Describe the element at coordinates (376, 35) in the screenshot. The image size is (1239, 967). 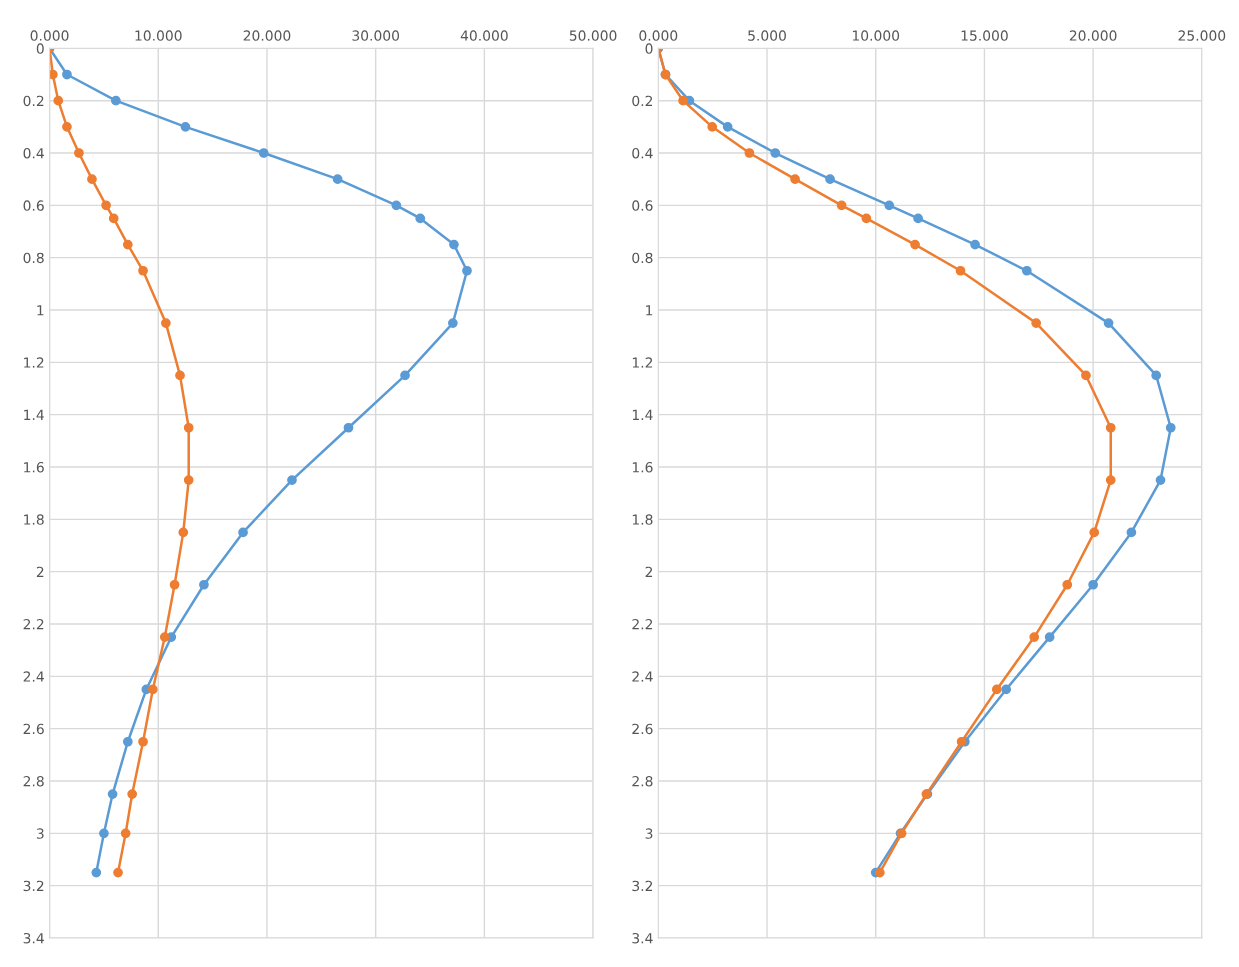
I see `x-tick-label: 30.000` at that location.